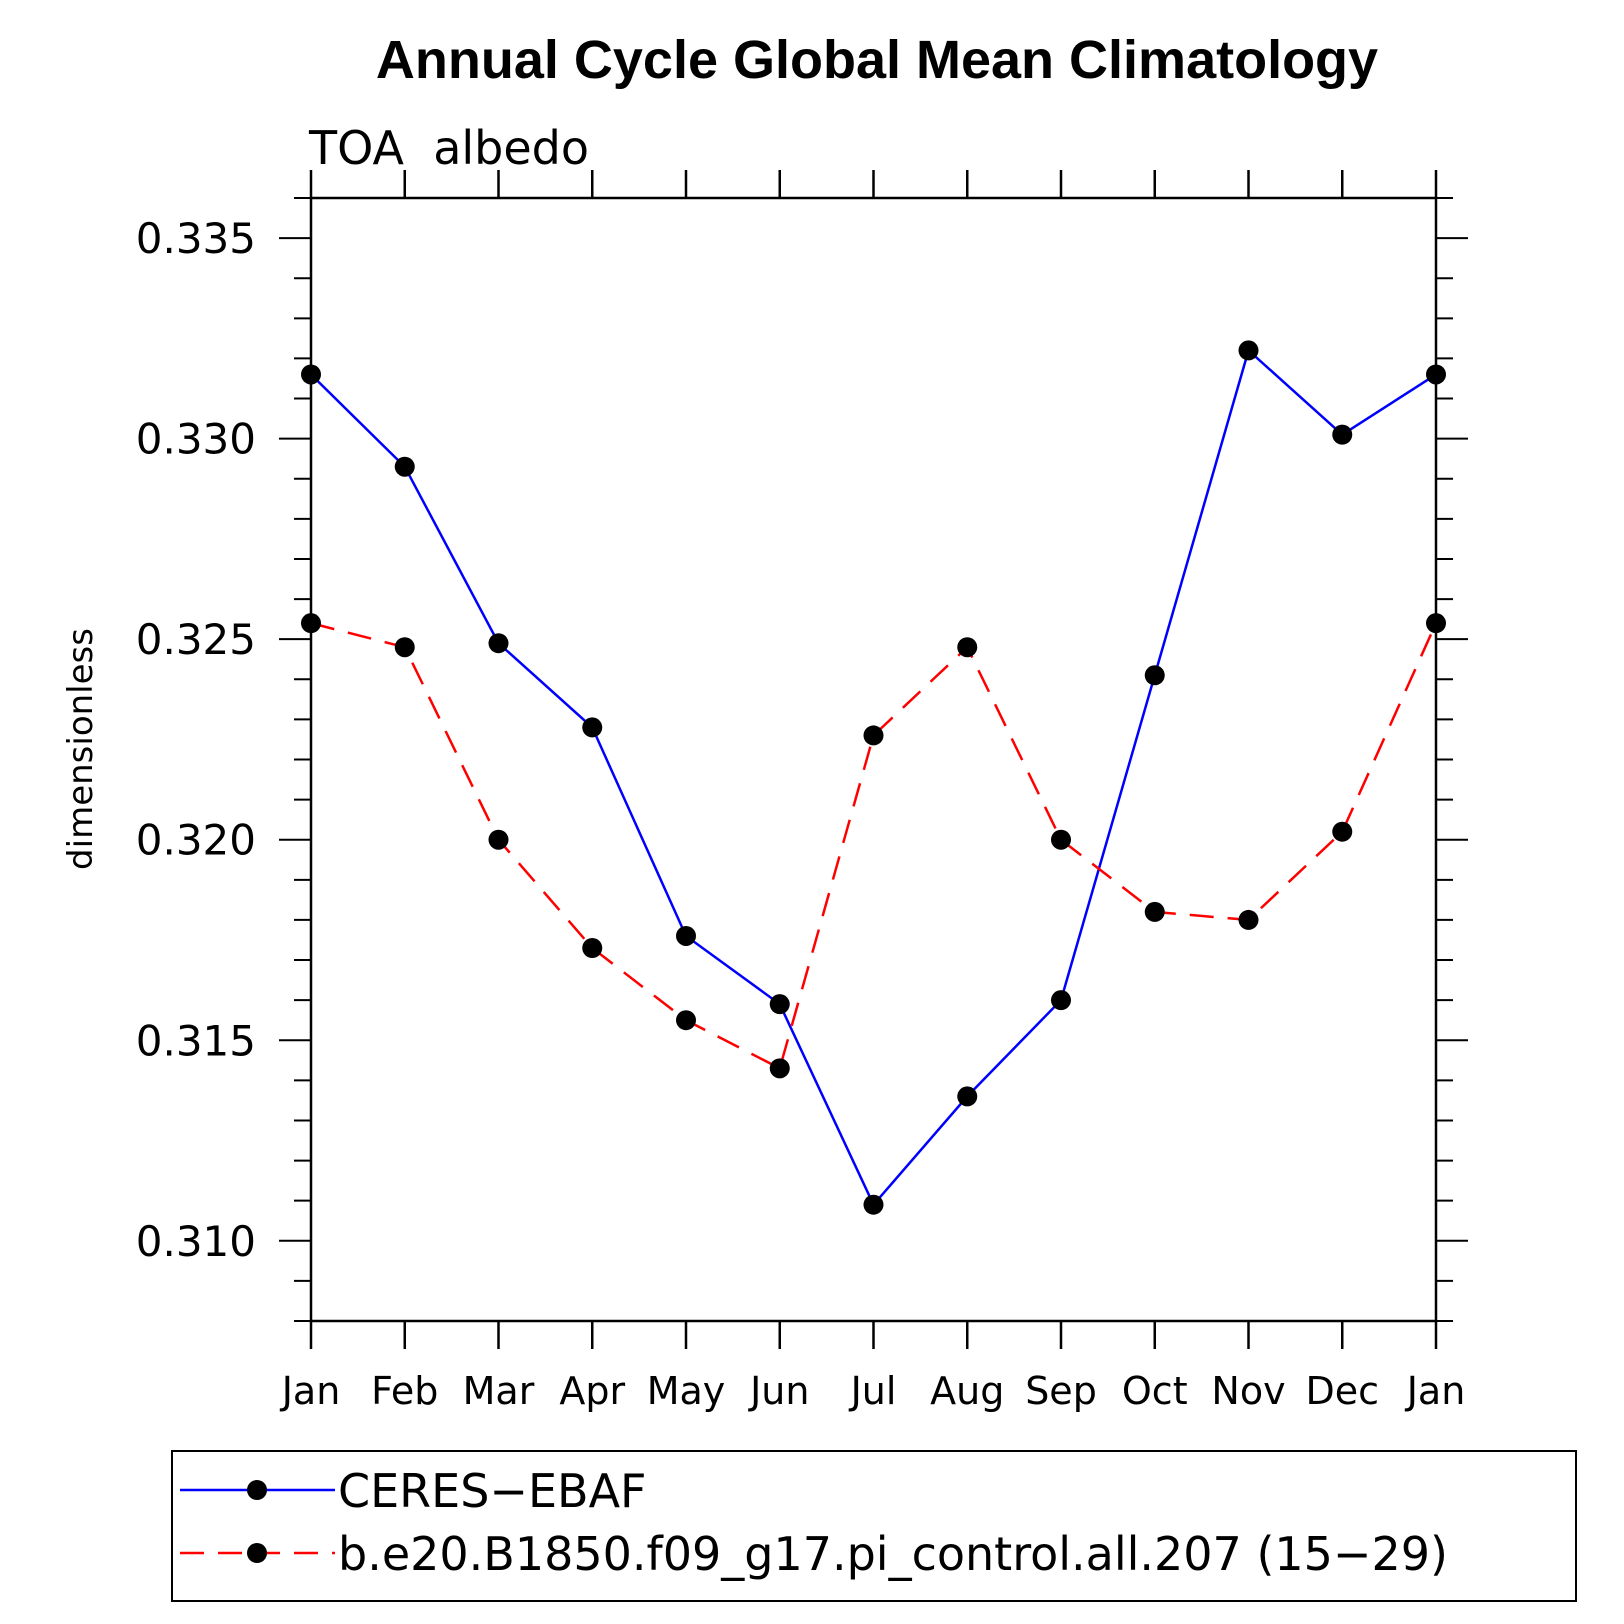  What do you see at coordinates (196, 439) in the screenshot?
I see `y-tick-label: 0.330` at bounding box center [196, 439].